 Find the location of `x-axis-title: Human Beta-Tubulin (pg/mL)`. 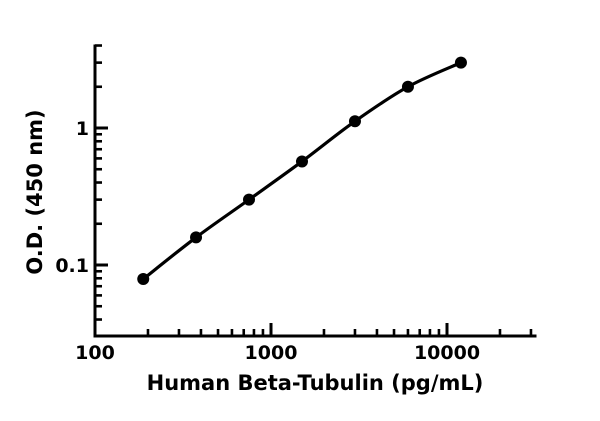

x-axis-title: Human Beta-Tubulin (pg/mL) is located at coordinates (315, 383).